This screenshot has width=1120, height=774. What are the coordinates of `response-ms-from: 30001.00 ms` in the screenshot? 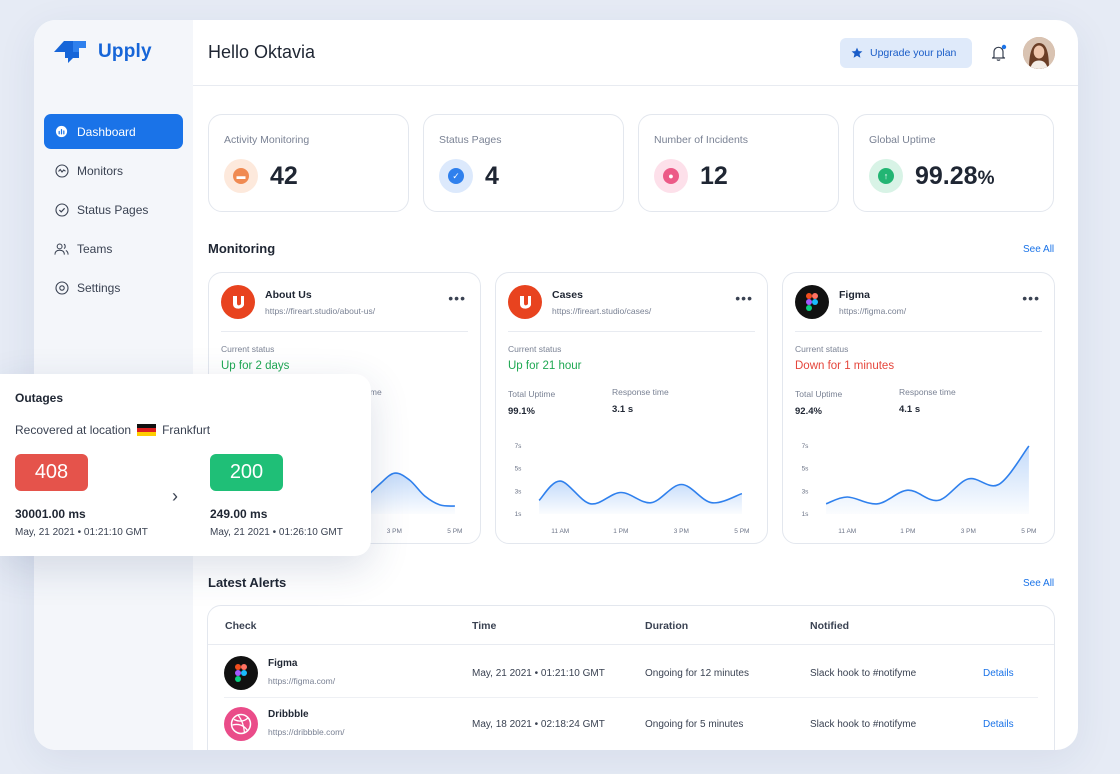 It's located at (50, 514).